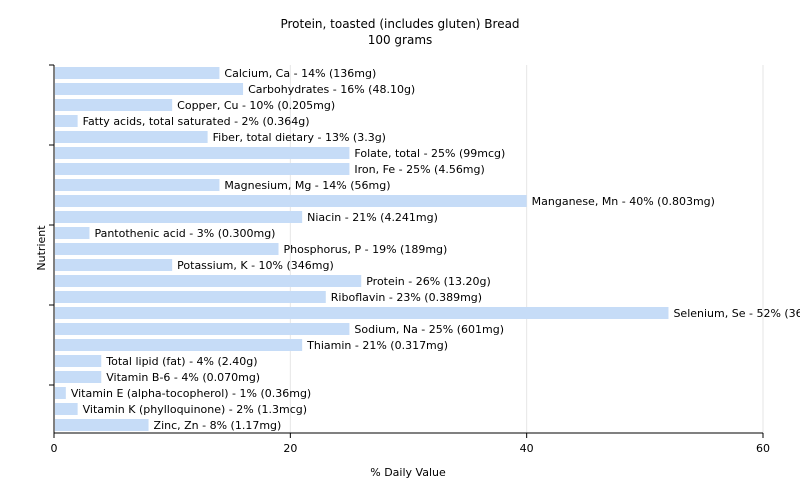 This screenshot has width=800, height=500. Describe the element at coordinates (195, 409) in the screenshot. I see `bar-label-21: Vitamin K (phylloquinone) - 2% (1.3mcg)` at that location.